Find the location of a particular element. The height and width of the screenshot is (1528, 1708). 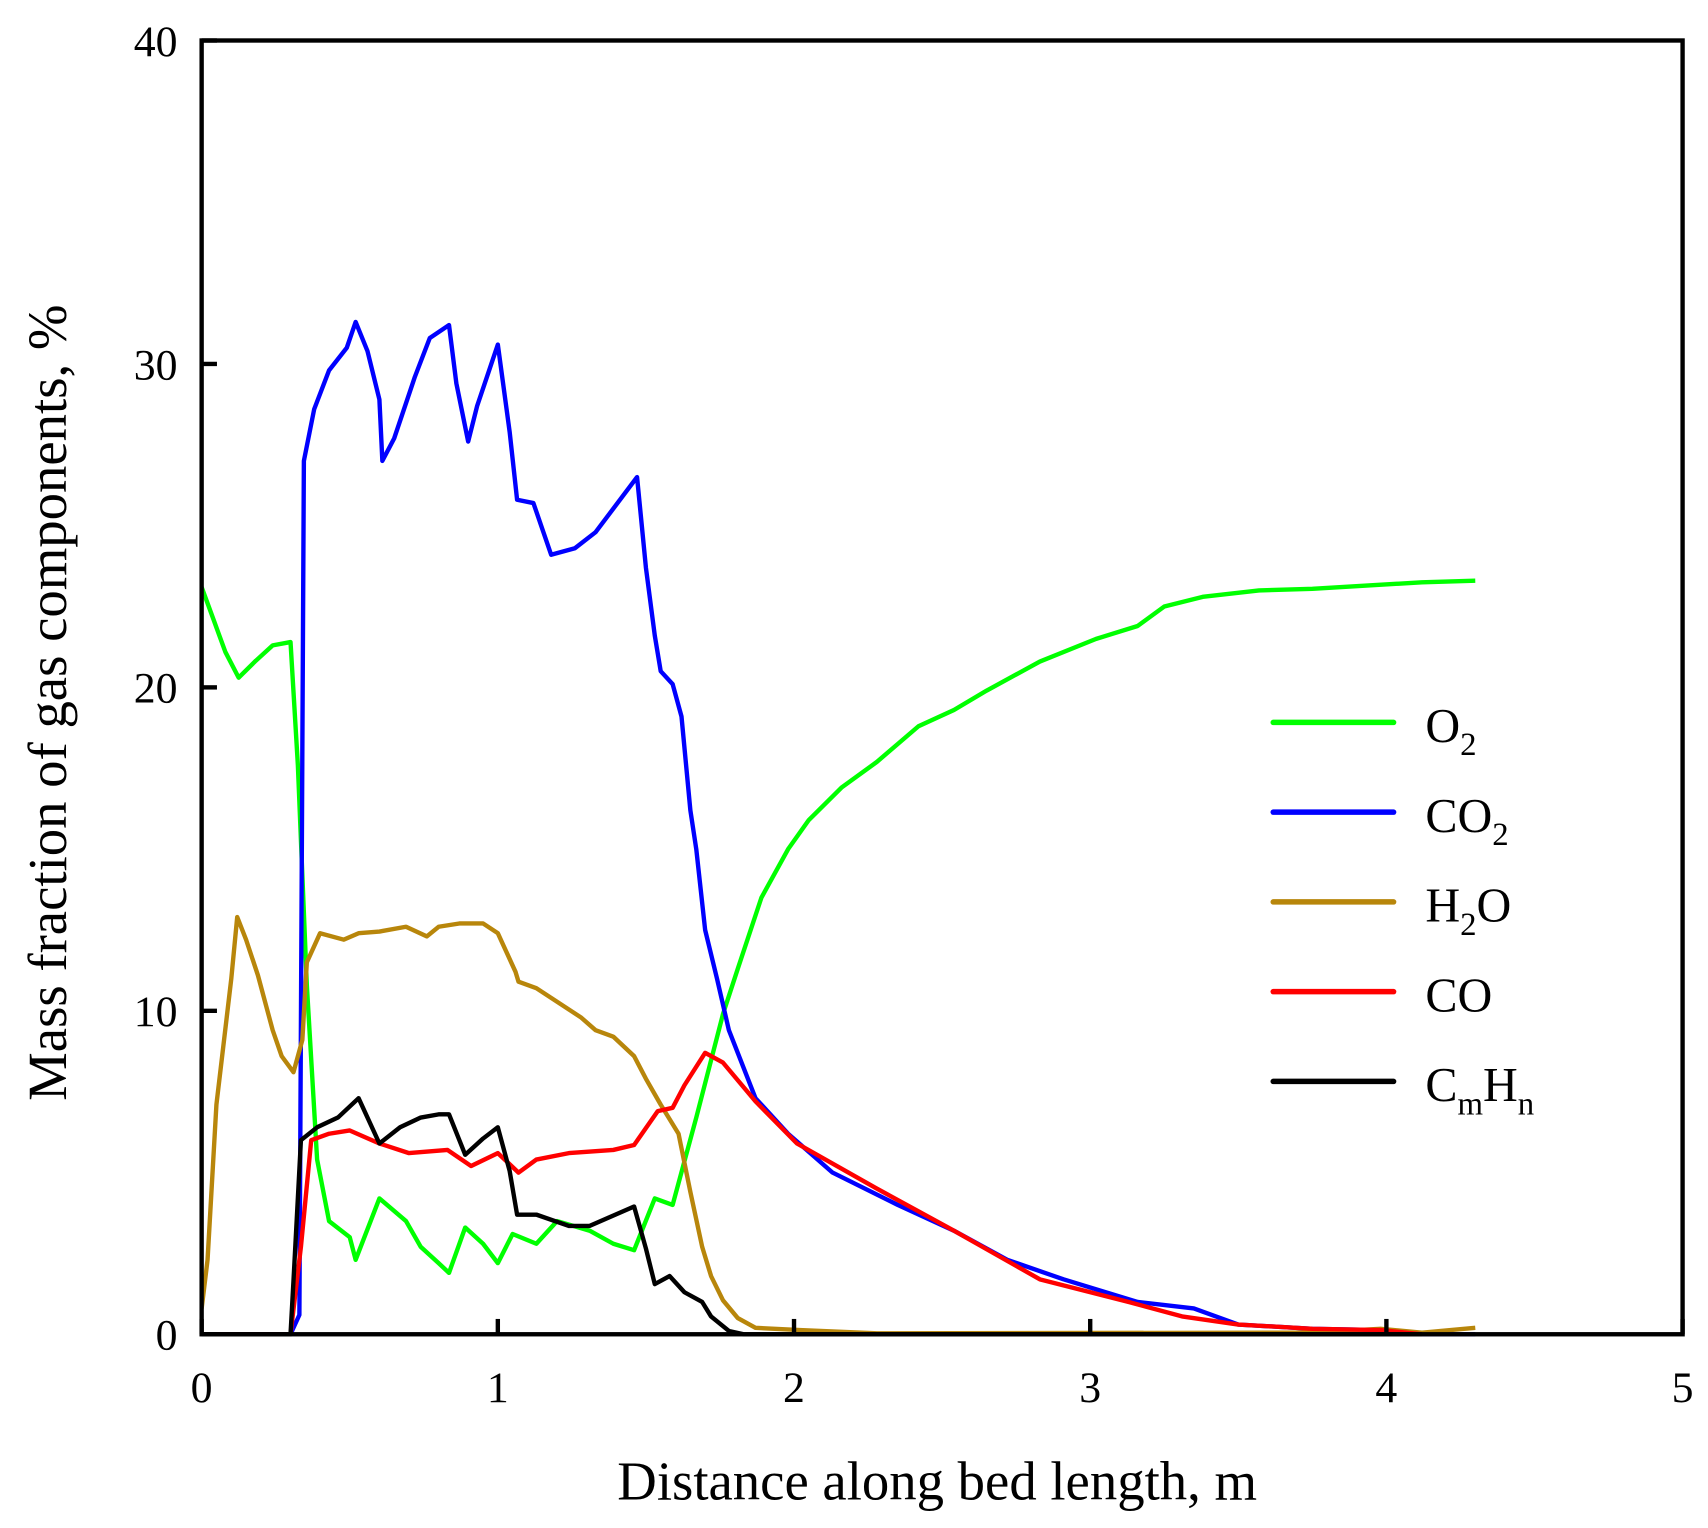

series-line-co is located at coordinates (812, 1193).